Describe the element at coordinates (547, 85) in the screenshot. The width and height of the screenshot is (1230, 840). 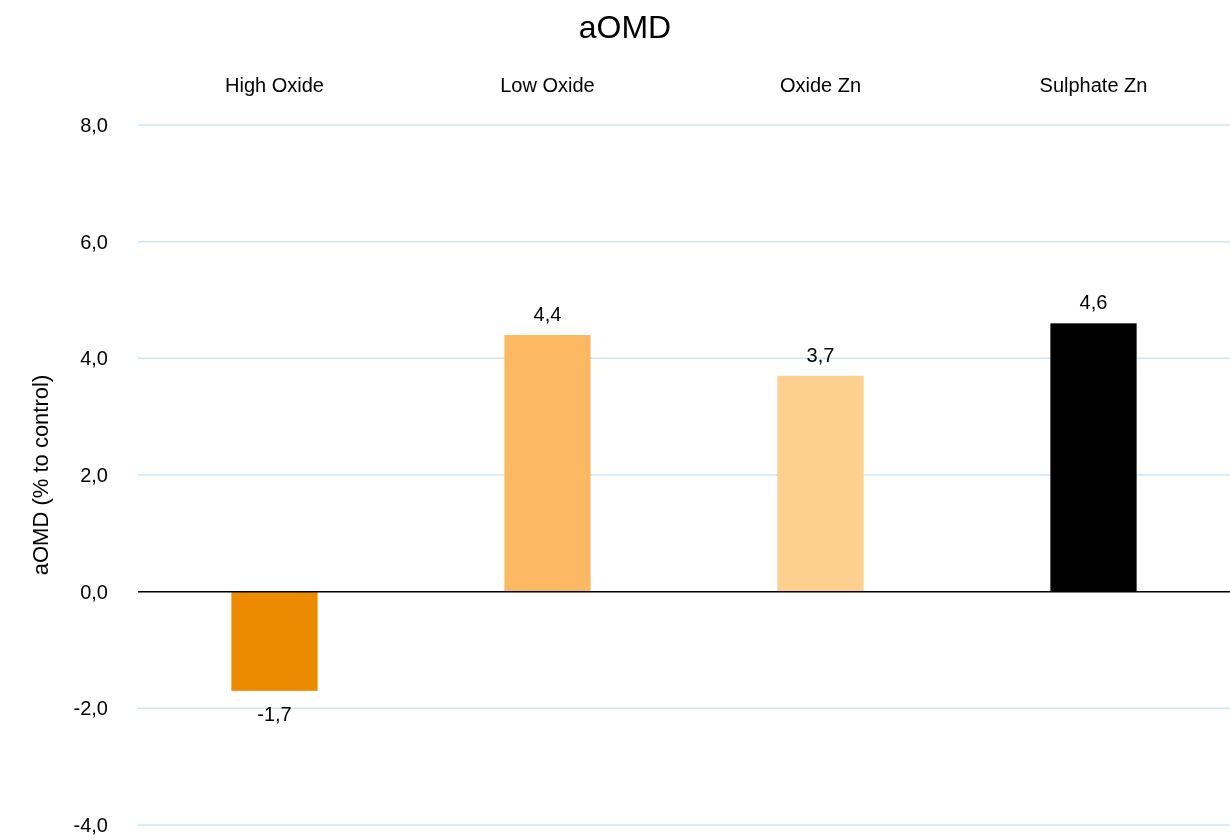
I see `x-tick-label: Low Oxide` at that location.